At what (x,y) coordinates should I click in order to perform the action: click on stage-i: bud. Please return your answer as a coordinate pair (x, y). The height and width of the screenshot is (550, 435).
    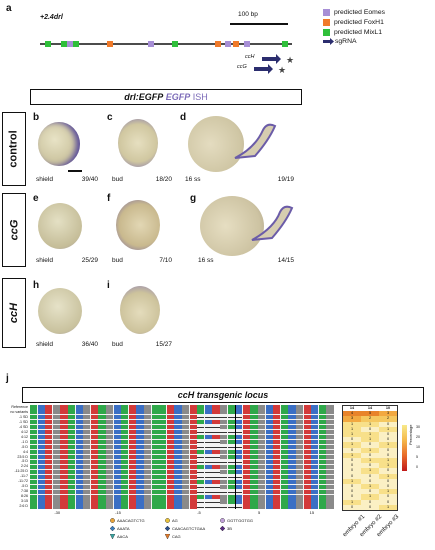
    Looking at the image, I should click on (117, 344).